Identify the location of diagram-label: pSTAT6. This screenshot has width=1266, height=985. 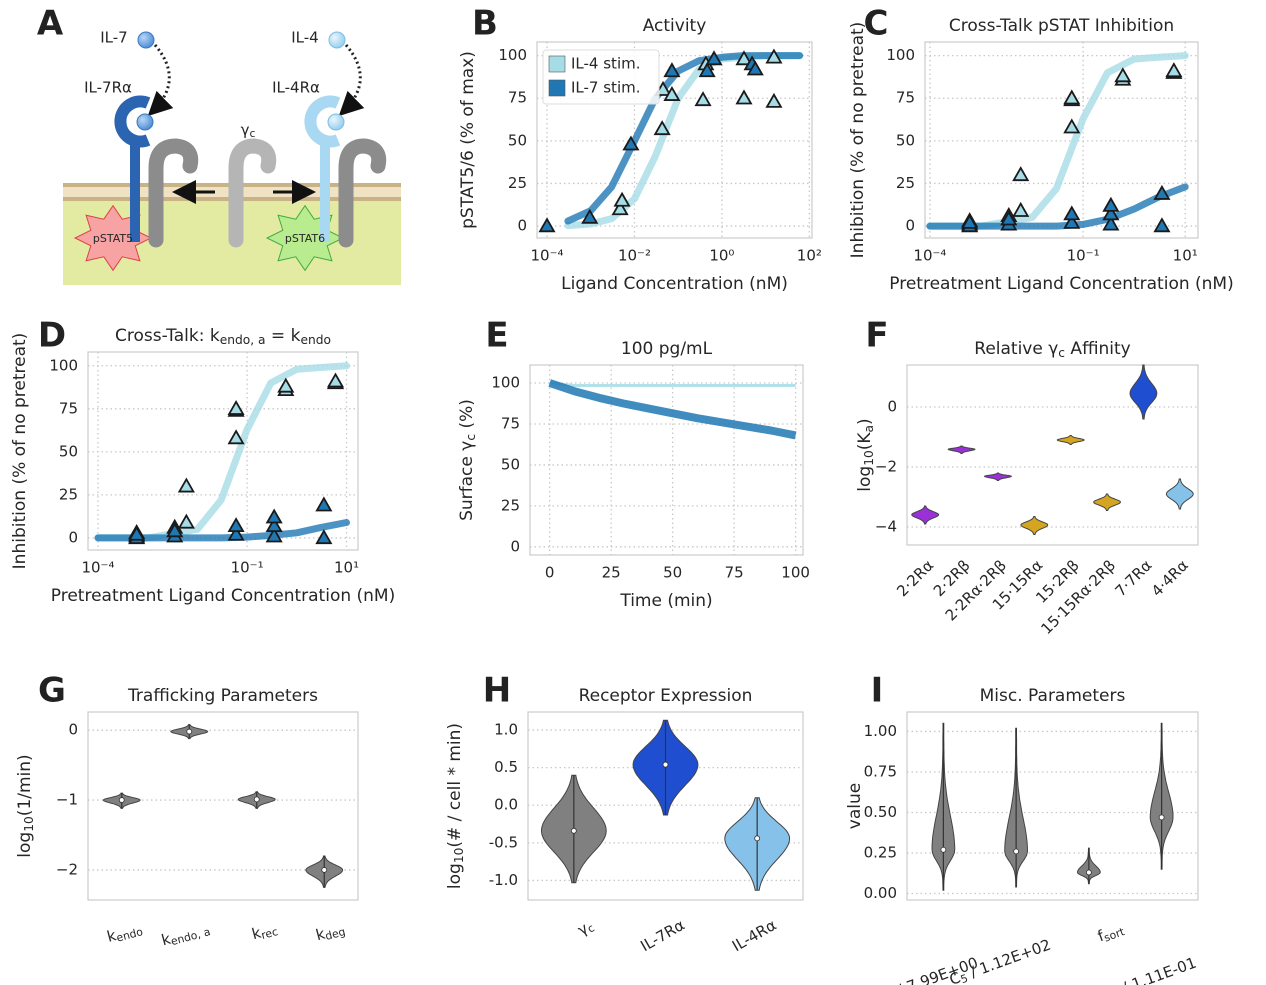
(305, 238).